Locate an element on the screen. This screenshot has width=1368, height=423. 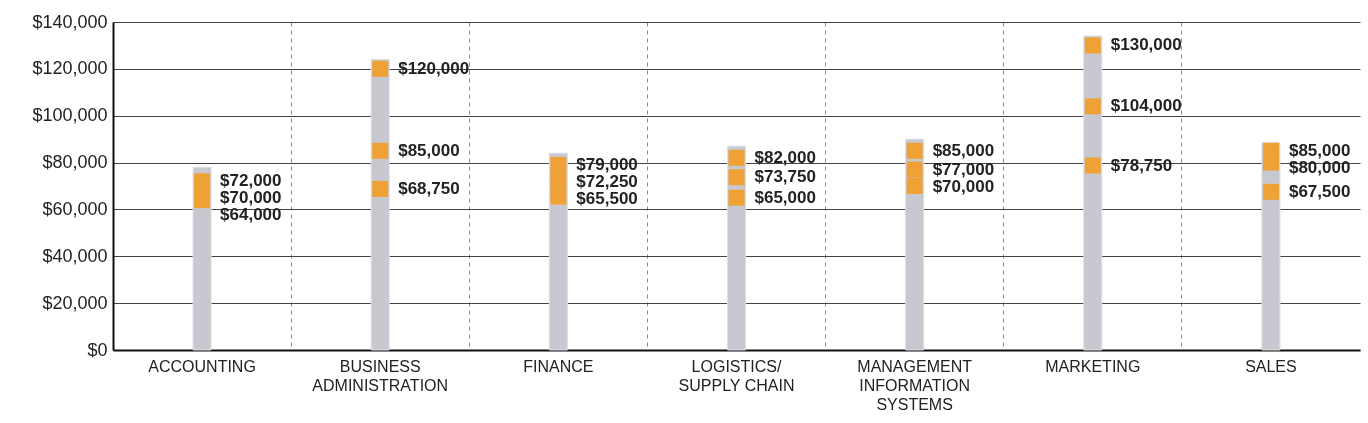
x-tick-label: SALES is located at coordinates (1271, 366).